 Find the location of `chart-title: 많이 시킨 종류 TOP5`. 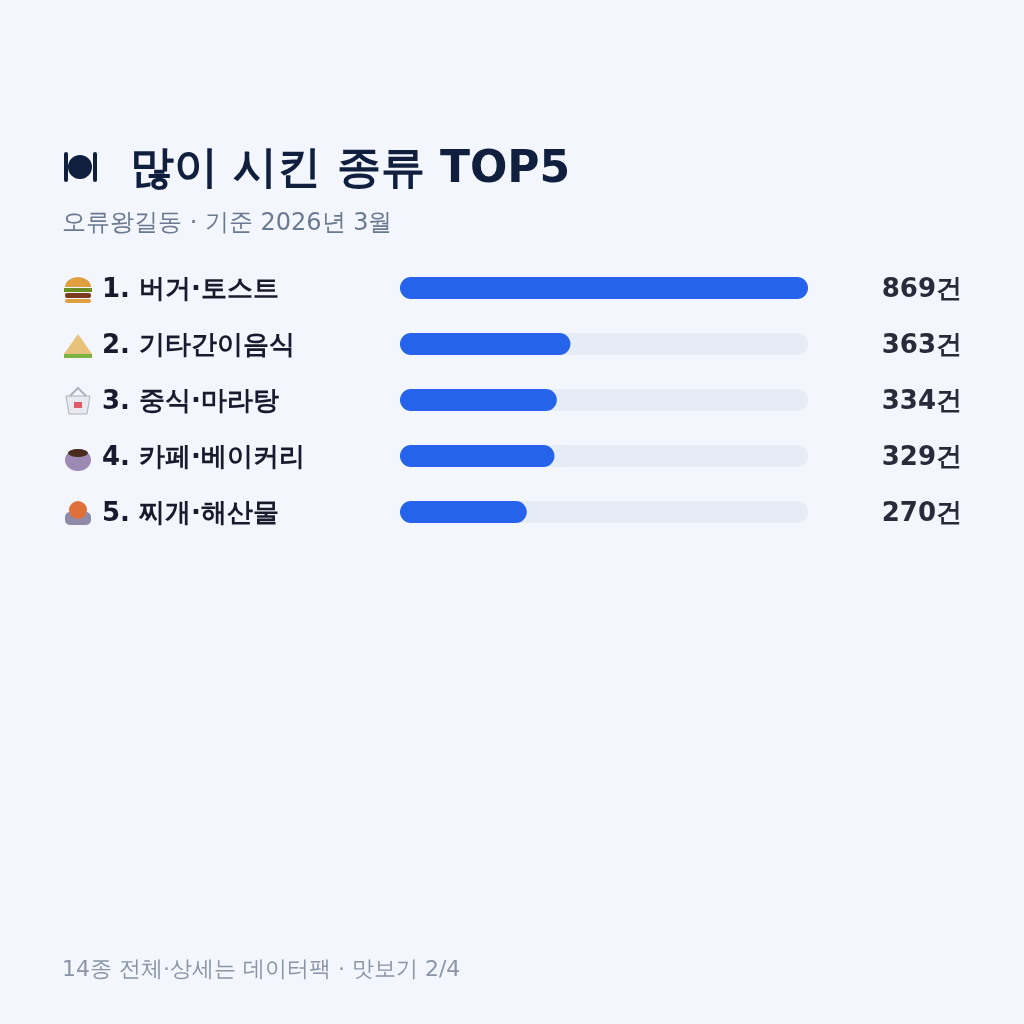

chart-title: 많이 시킨 종류 TOP5 is located at coordinates (350, 166).